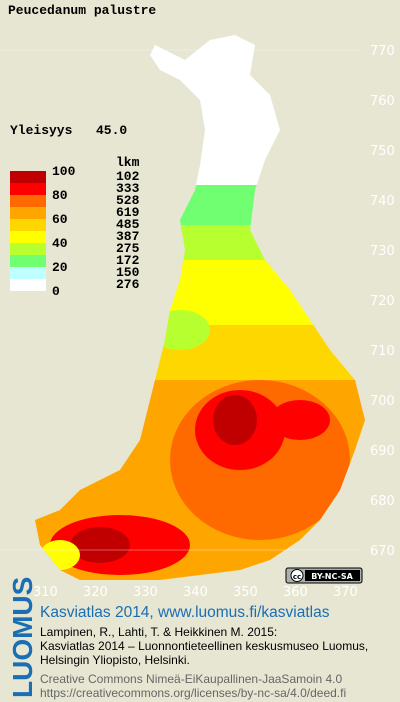 The image size is (400, 702). What do you see at coordinates (60, 195) in the screenshot?
I see `legend-scale-label: 80` at bounding box center [60, 195].